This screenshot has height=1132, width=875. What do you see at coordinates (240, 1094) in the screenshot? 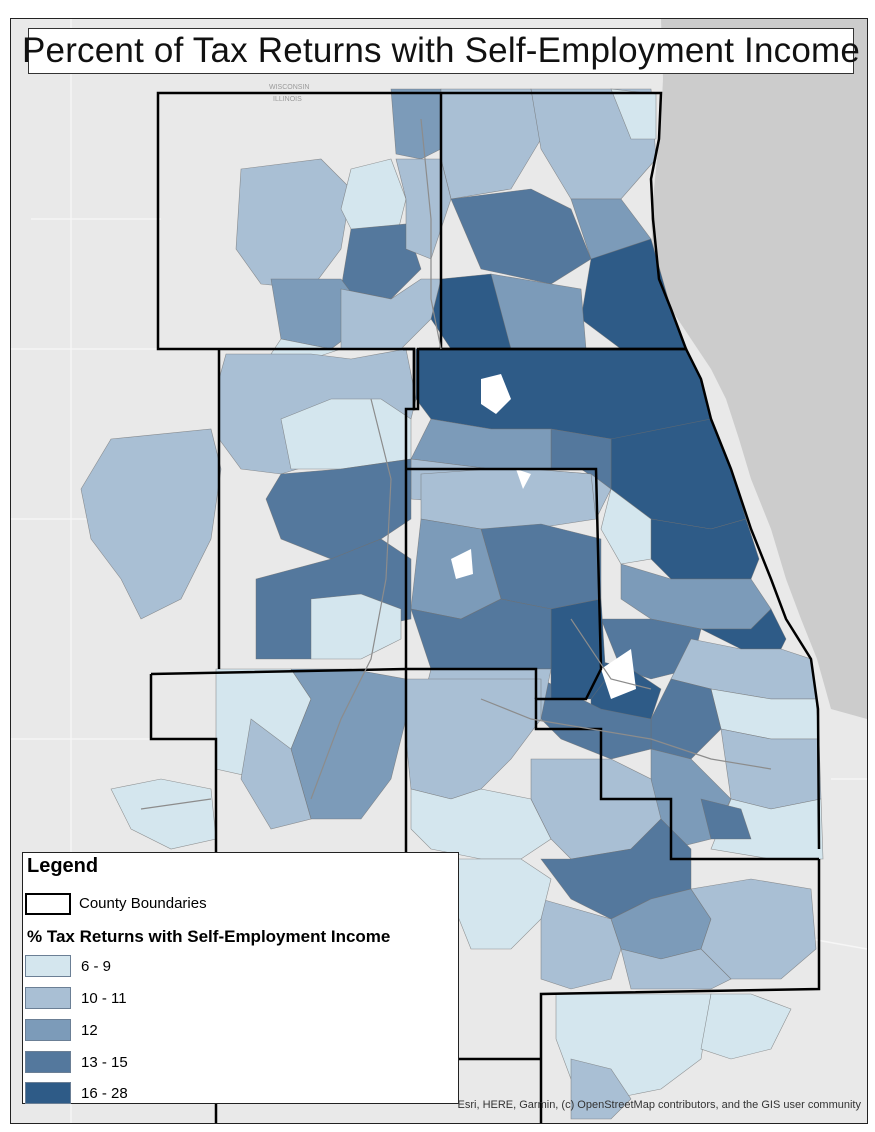
I see `legend-item: 16 - 28` at bounding box center [240, 1094].